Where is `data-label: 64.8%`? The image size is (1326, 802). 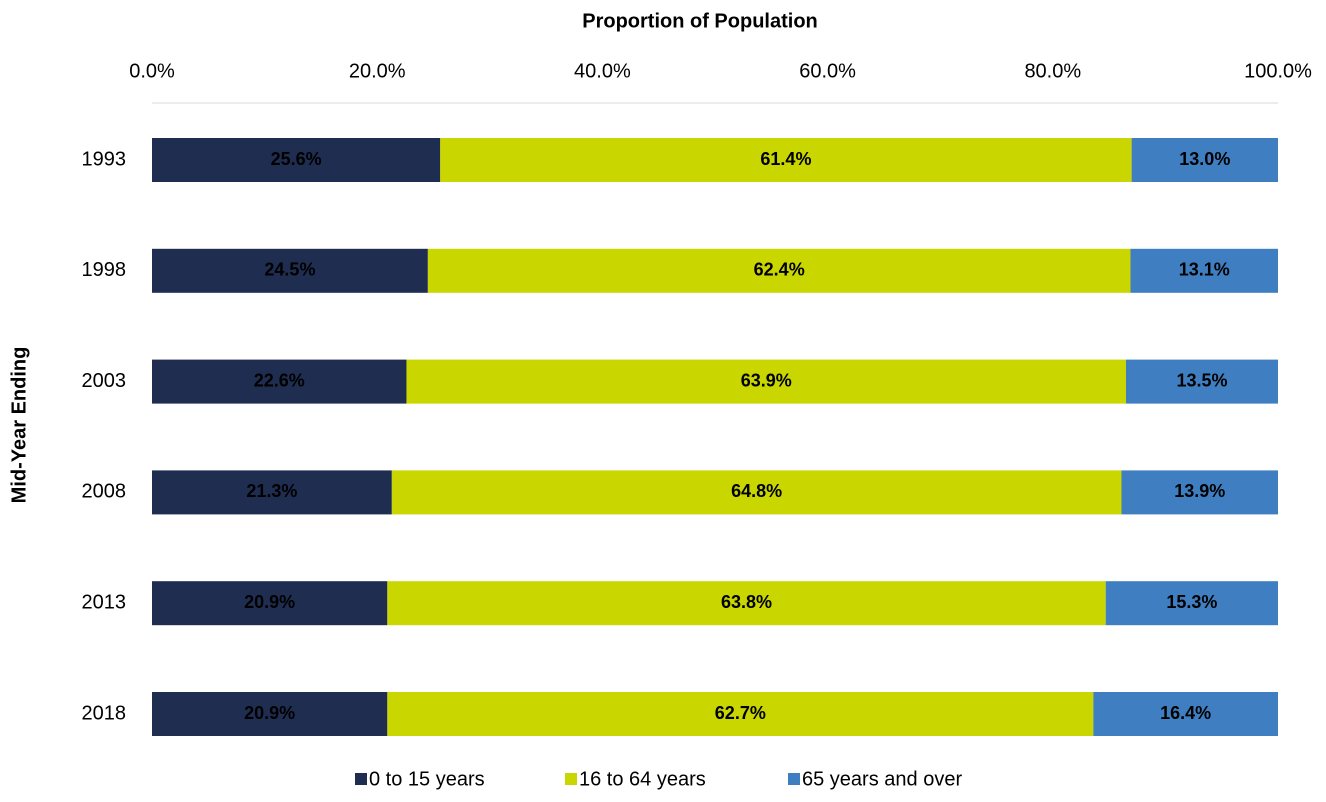
data-label: 64.8% is located at coordinates (756, 491).